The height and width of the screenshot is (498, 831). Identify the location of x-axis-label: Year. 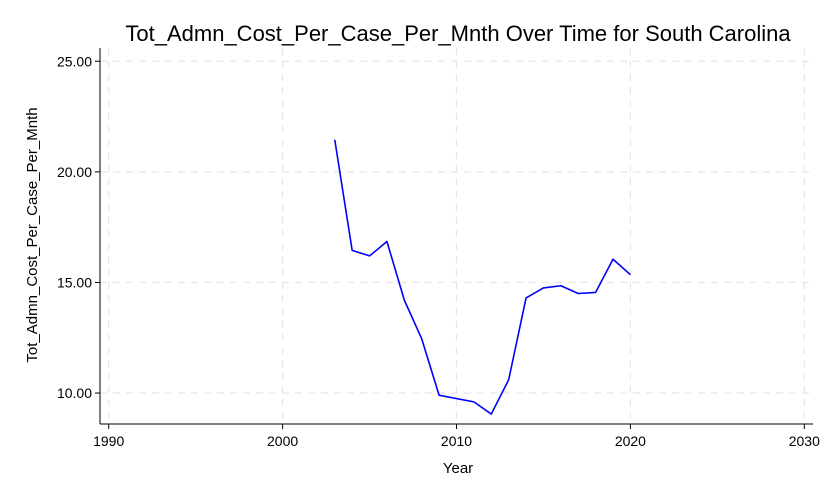
(458, 468).